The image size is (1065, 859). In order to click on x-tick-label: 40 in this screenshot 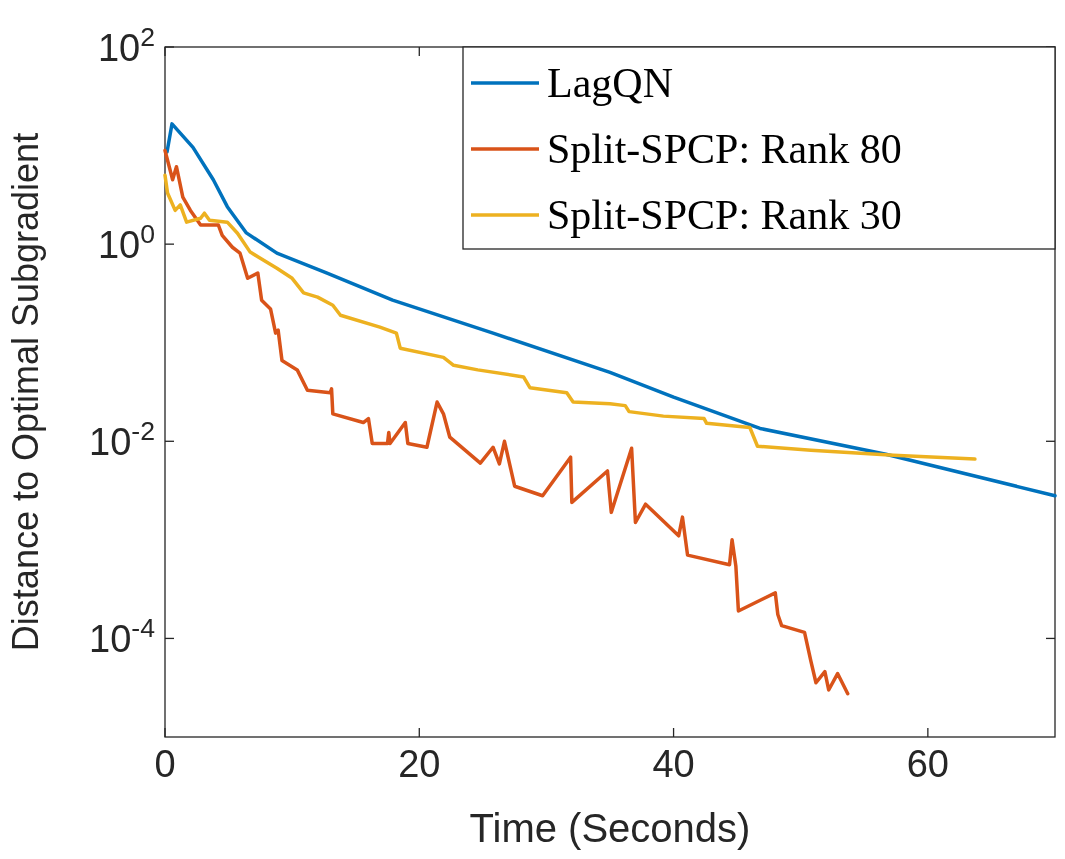, I will do `click(673, 764)`.